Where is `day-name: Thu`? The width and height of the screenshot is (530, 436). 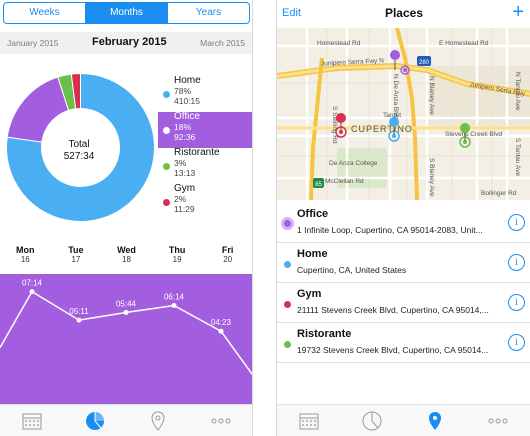 day-name: Thu is located at coordinates (177, 250).